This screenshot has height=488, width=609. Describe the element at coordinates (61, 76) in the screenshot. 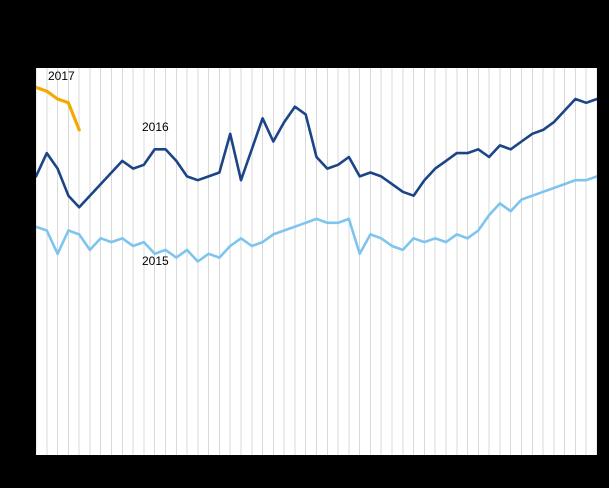

I see `series-label-2017: 2017` at that location.